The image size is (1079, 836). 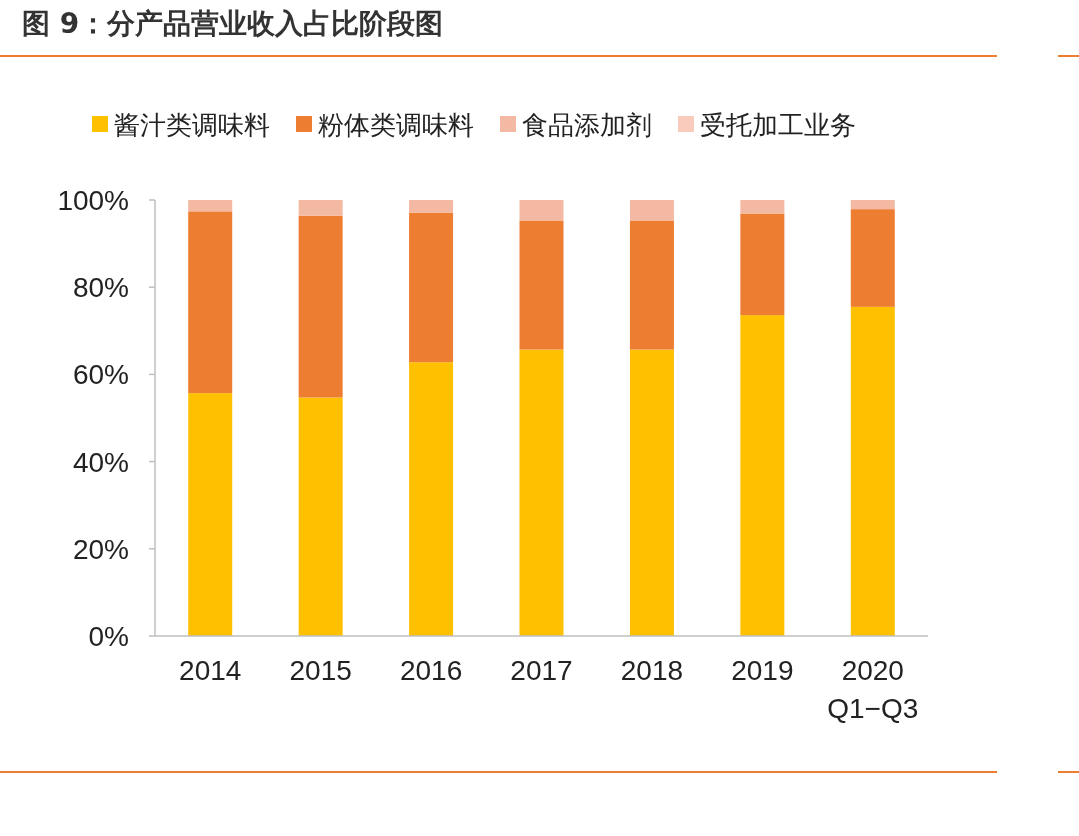 I want to click on x-tick-label: 2015, so click(x=320, y=670).